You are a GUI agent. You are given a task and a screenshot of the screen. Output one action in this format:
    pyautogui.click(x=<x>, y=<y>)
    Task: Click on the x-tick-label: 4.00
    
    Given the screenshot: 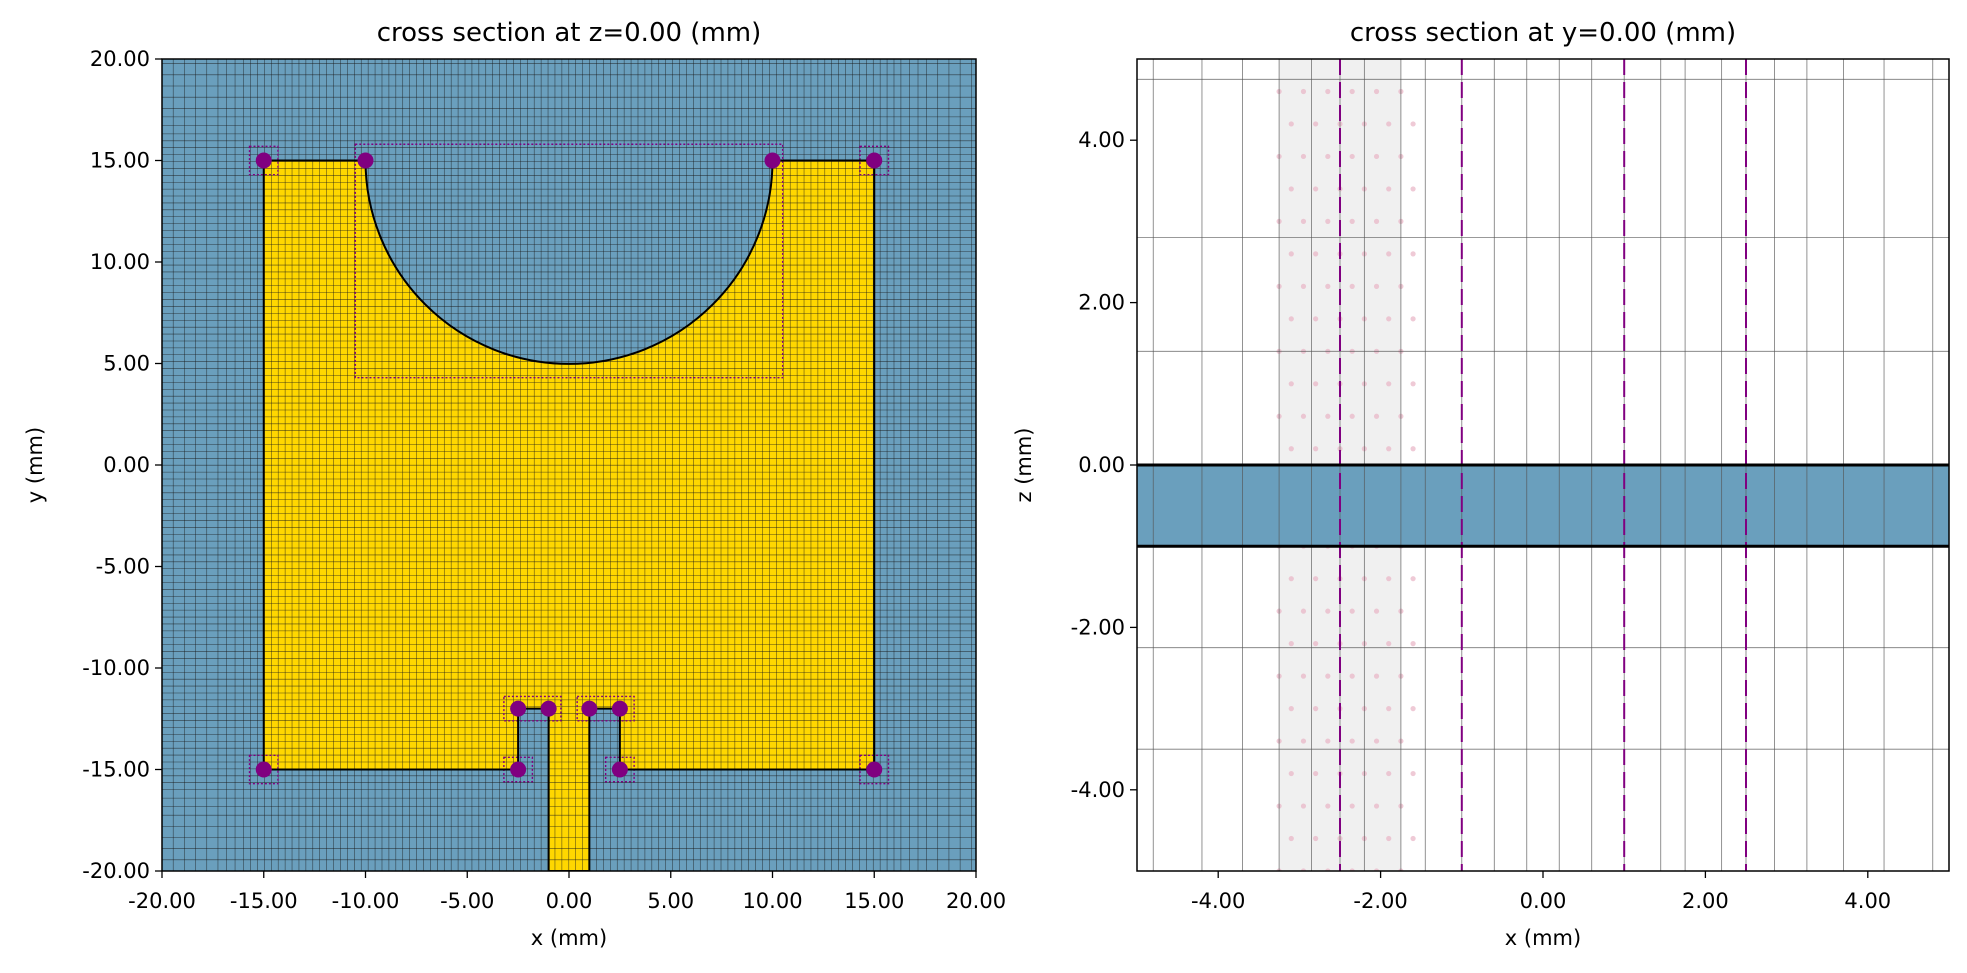 What is the action you would take?
    pyautogui.click(x=1867, y=901)
    